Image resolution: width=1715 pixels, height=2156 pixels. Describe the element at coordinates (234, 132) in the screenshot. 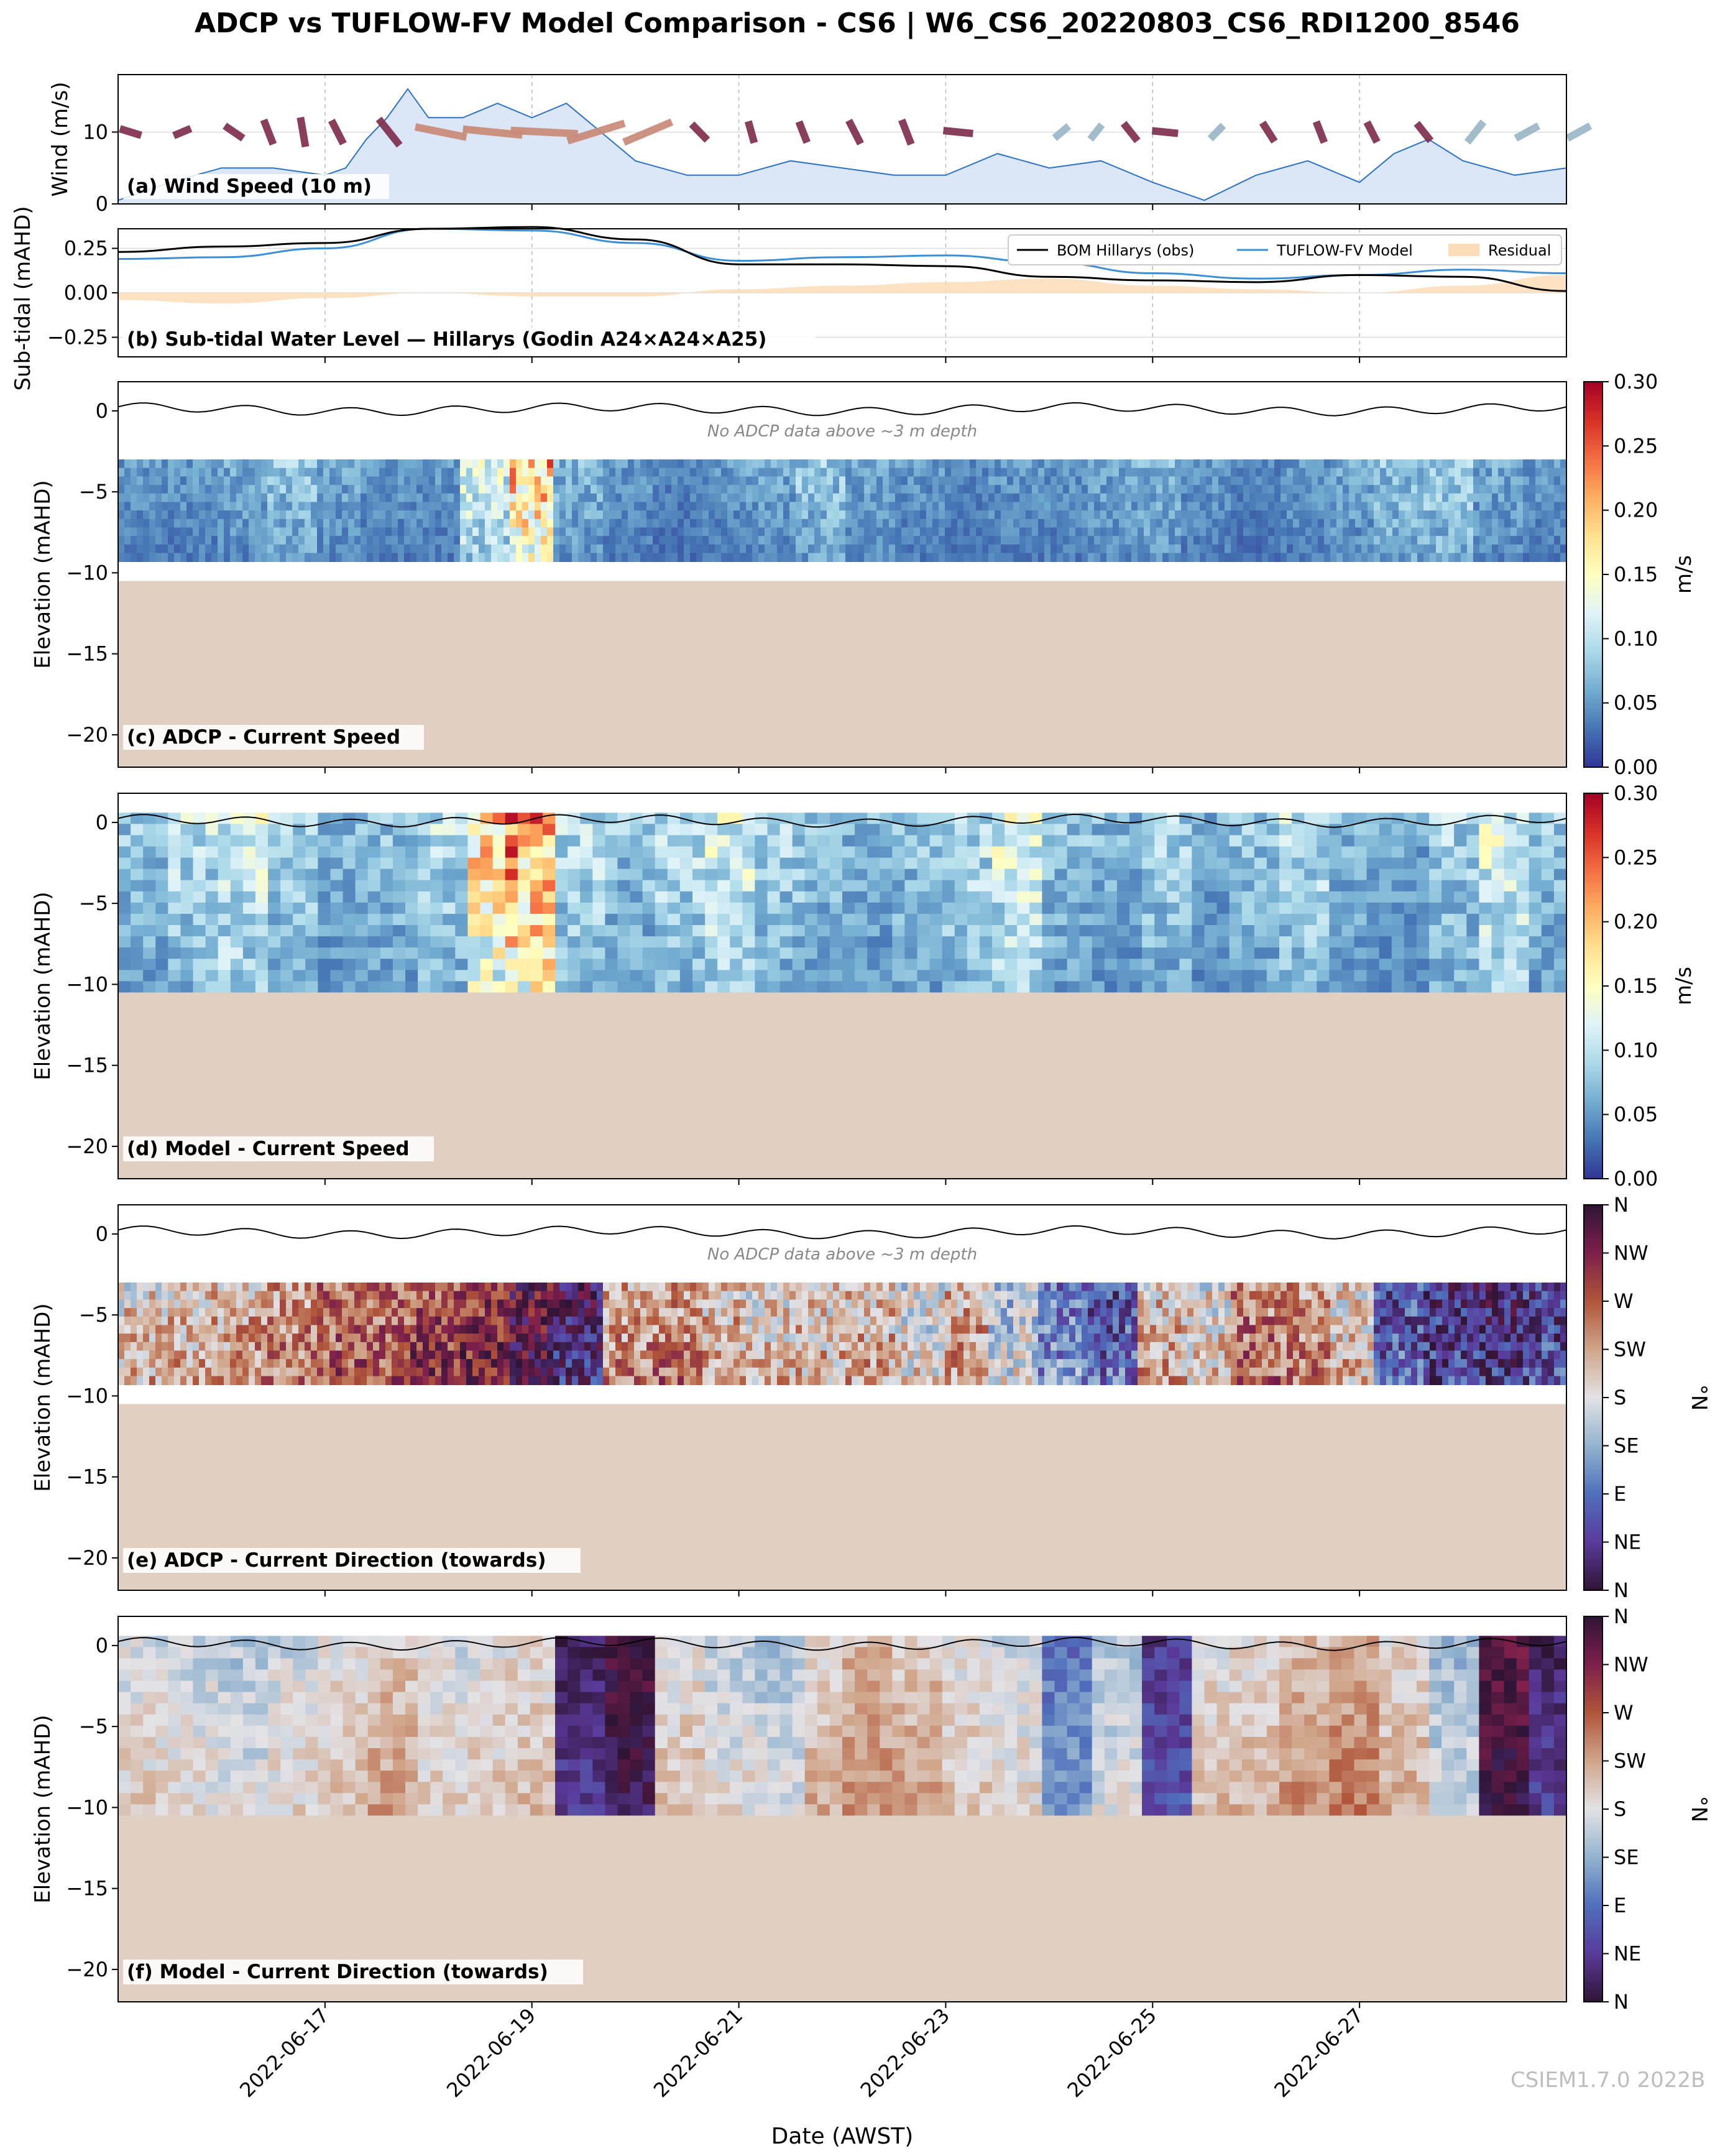

I see `wind-arrow` at that location.